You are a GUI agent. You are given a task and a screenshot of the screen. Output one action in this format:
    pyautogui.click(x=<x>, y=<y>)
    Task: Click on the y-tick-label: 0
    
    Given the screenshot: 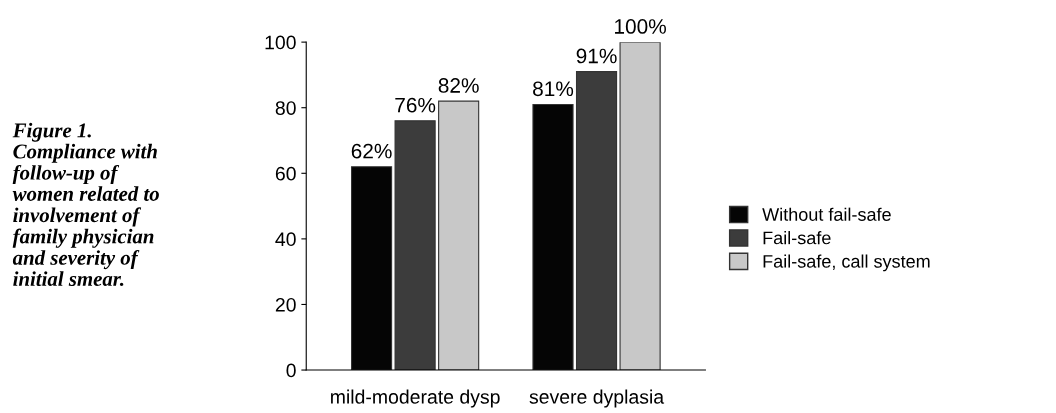 What is the action you would take?
    pyautogui.click(x=291, y=370)
    